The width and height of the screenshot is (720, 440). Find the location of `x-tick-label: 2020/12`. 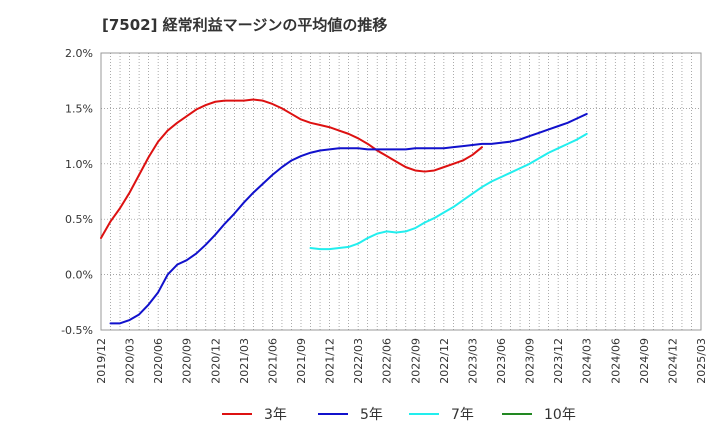

x-tick-label: 2020/12 is located at coordinates (215, 361).